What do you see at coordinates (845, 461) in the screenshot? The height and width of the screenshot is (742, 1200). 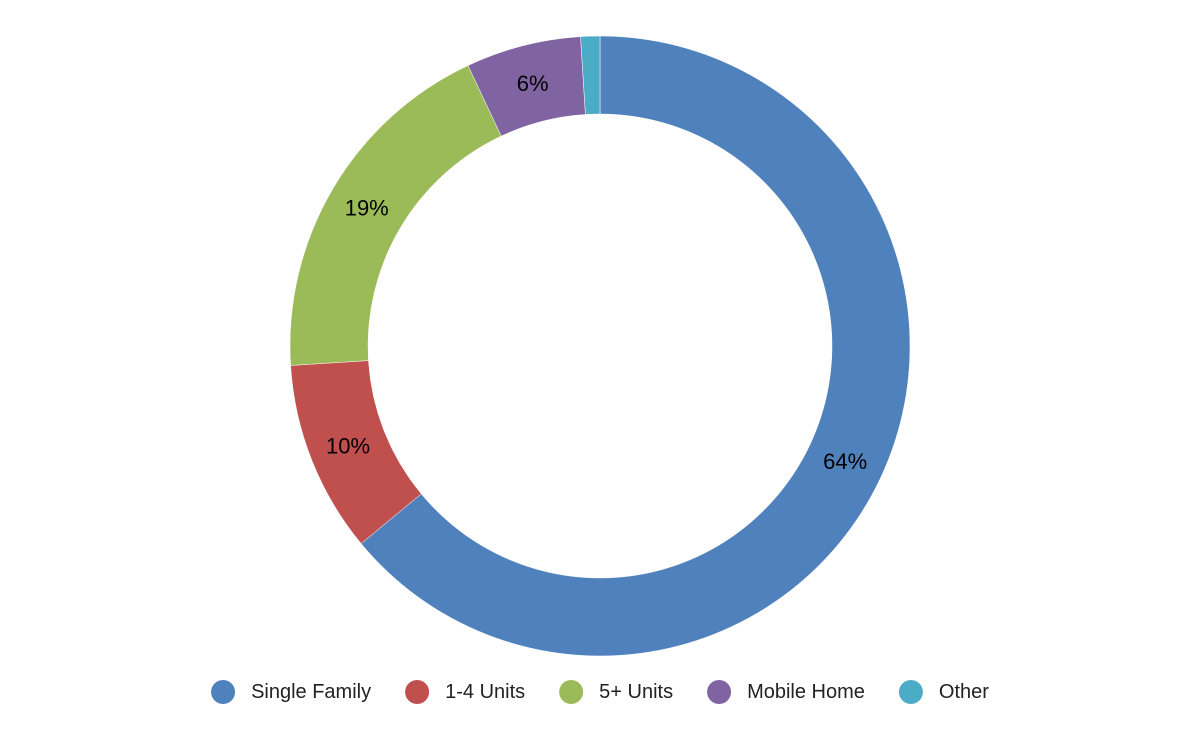 I see `data-label-single-family: 64%` at bounding box center [845, 461].